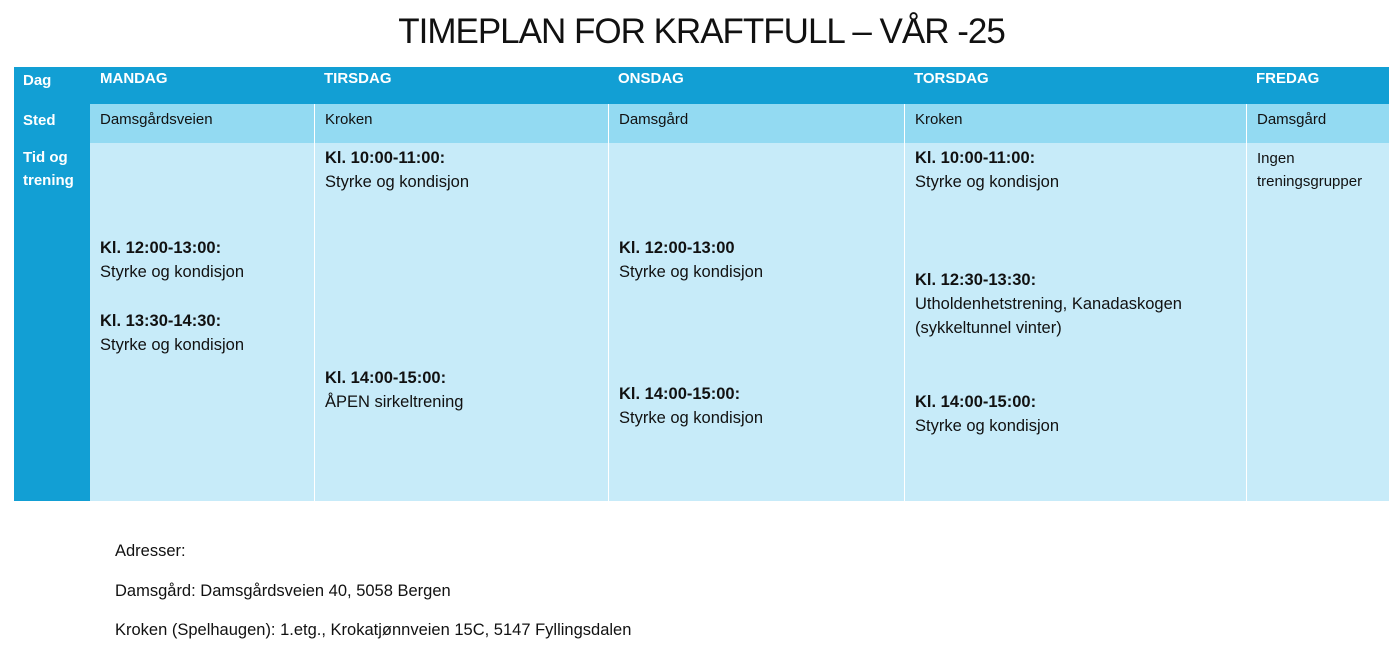 The image size is (1393, 652). What do you see at coordinates (37, 80) in the screenshot?
I see `day-label: Dag` at bounding box center [37, 80].